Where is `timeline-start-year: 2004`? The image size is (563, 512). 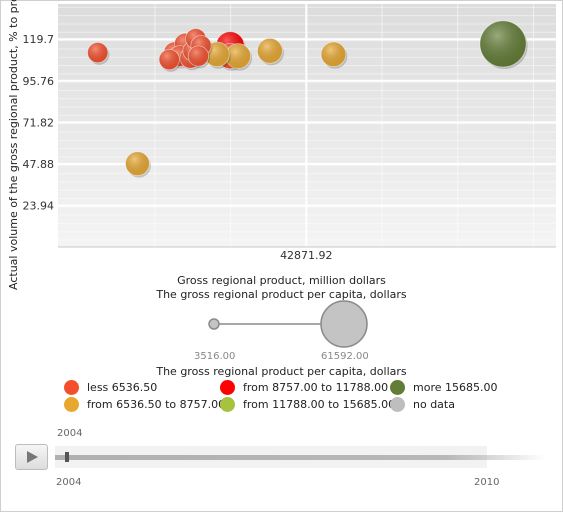 timeline-start-year: 2004 is located at coordinates (69, 482).